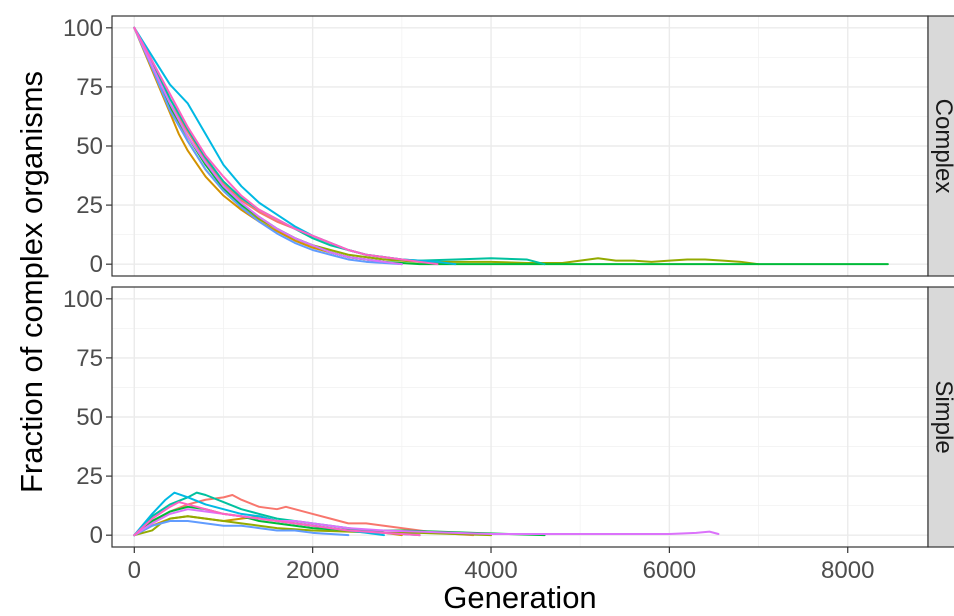 The width and height of the screenshot is (954, 616). What do you see at coordinates (669, 570) in the screenshot?
I see `x-tick-label: 6000` at bounding box center [669, 570].